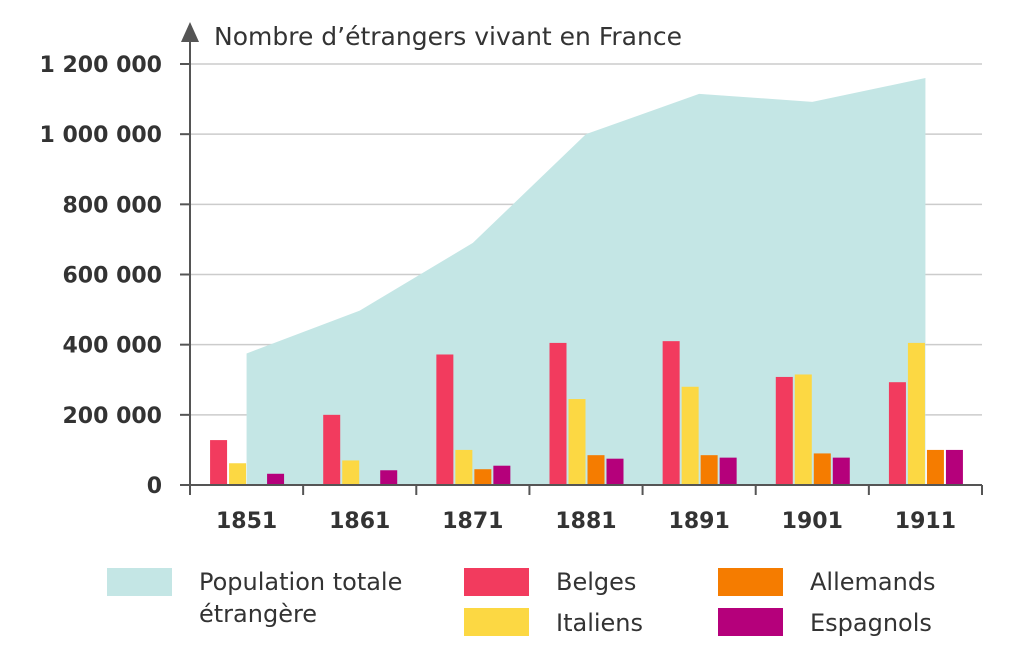 Image resolution: width=1024 pixels, height=669 pixels. What do you see at coordinates (699, 521) in the screenshot?
I see `x-tick-label: 1891` at bounding box center [699, 521].